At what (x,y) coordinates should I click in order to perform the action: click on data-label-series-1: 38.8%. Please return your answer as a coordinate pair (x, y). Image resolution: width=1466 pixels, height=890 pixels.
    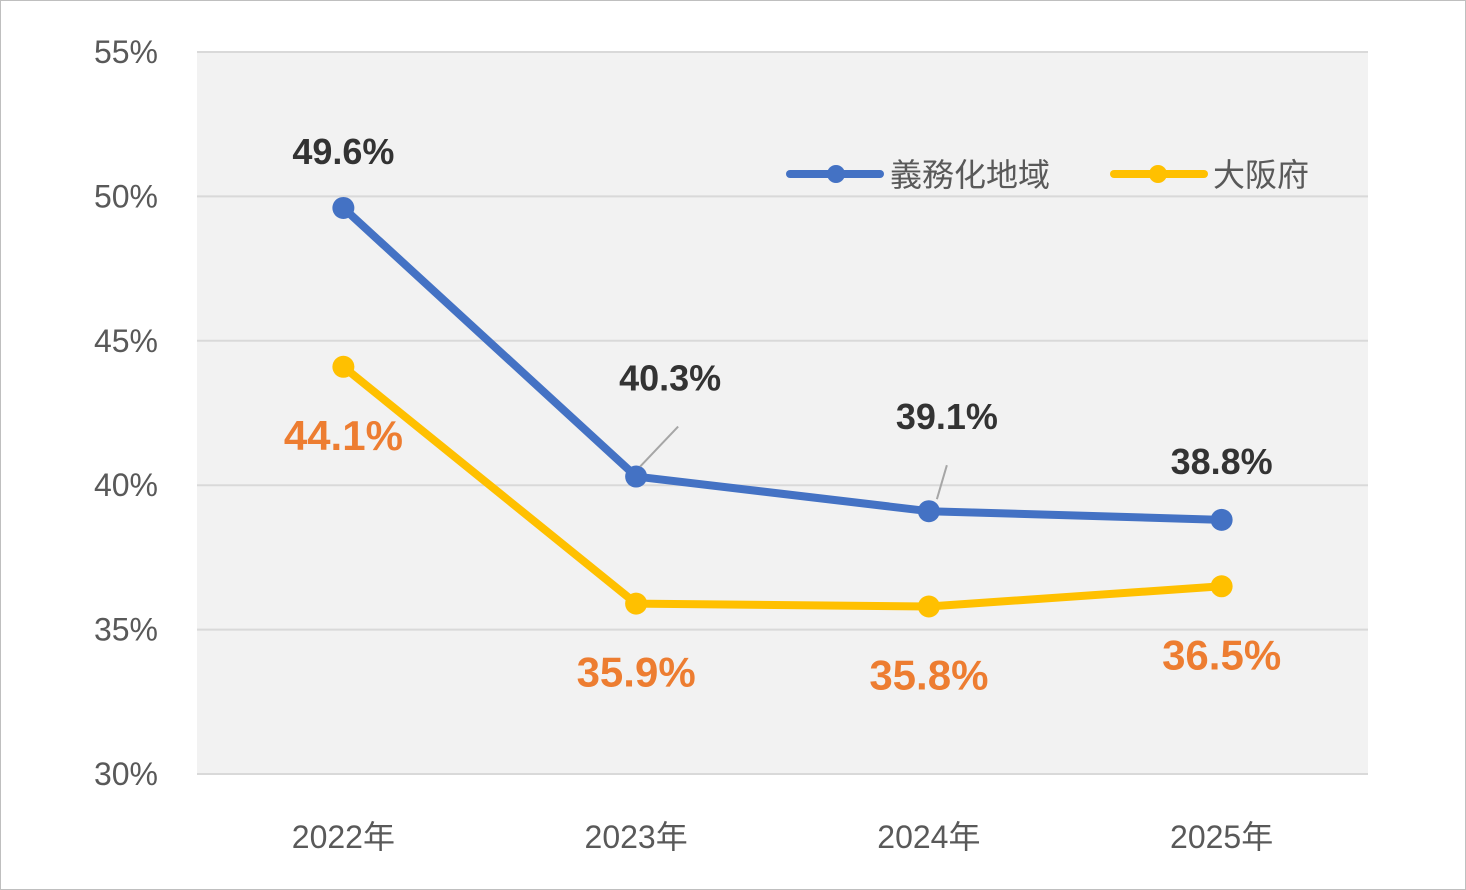
    Looking at the image, I should click on (1222, 461).